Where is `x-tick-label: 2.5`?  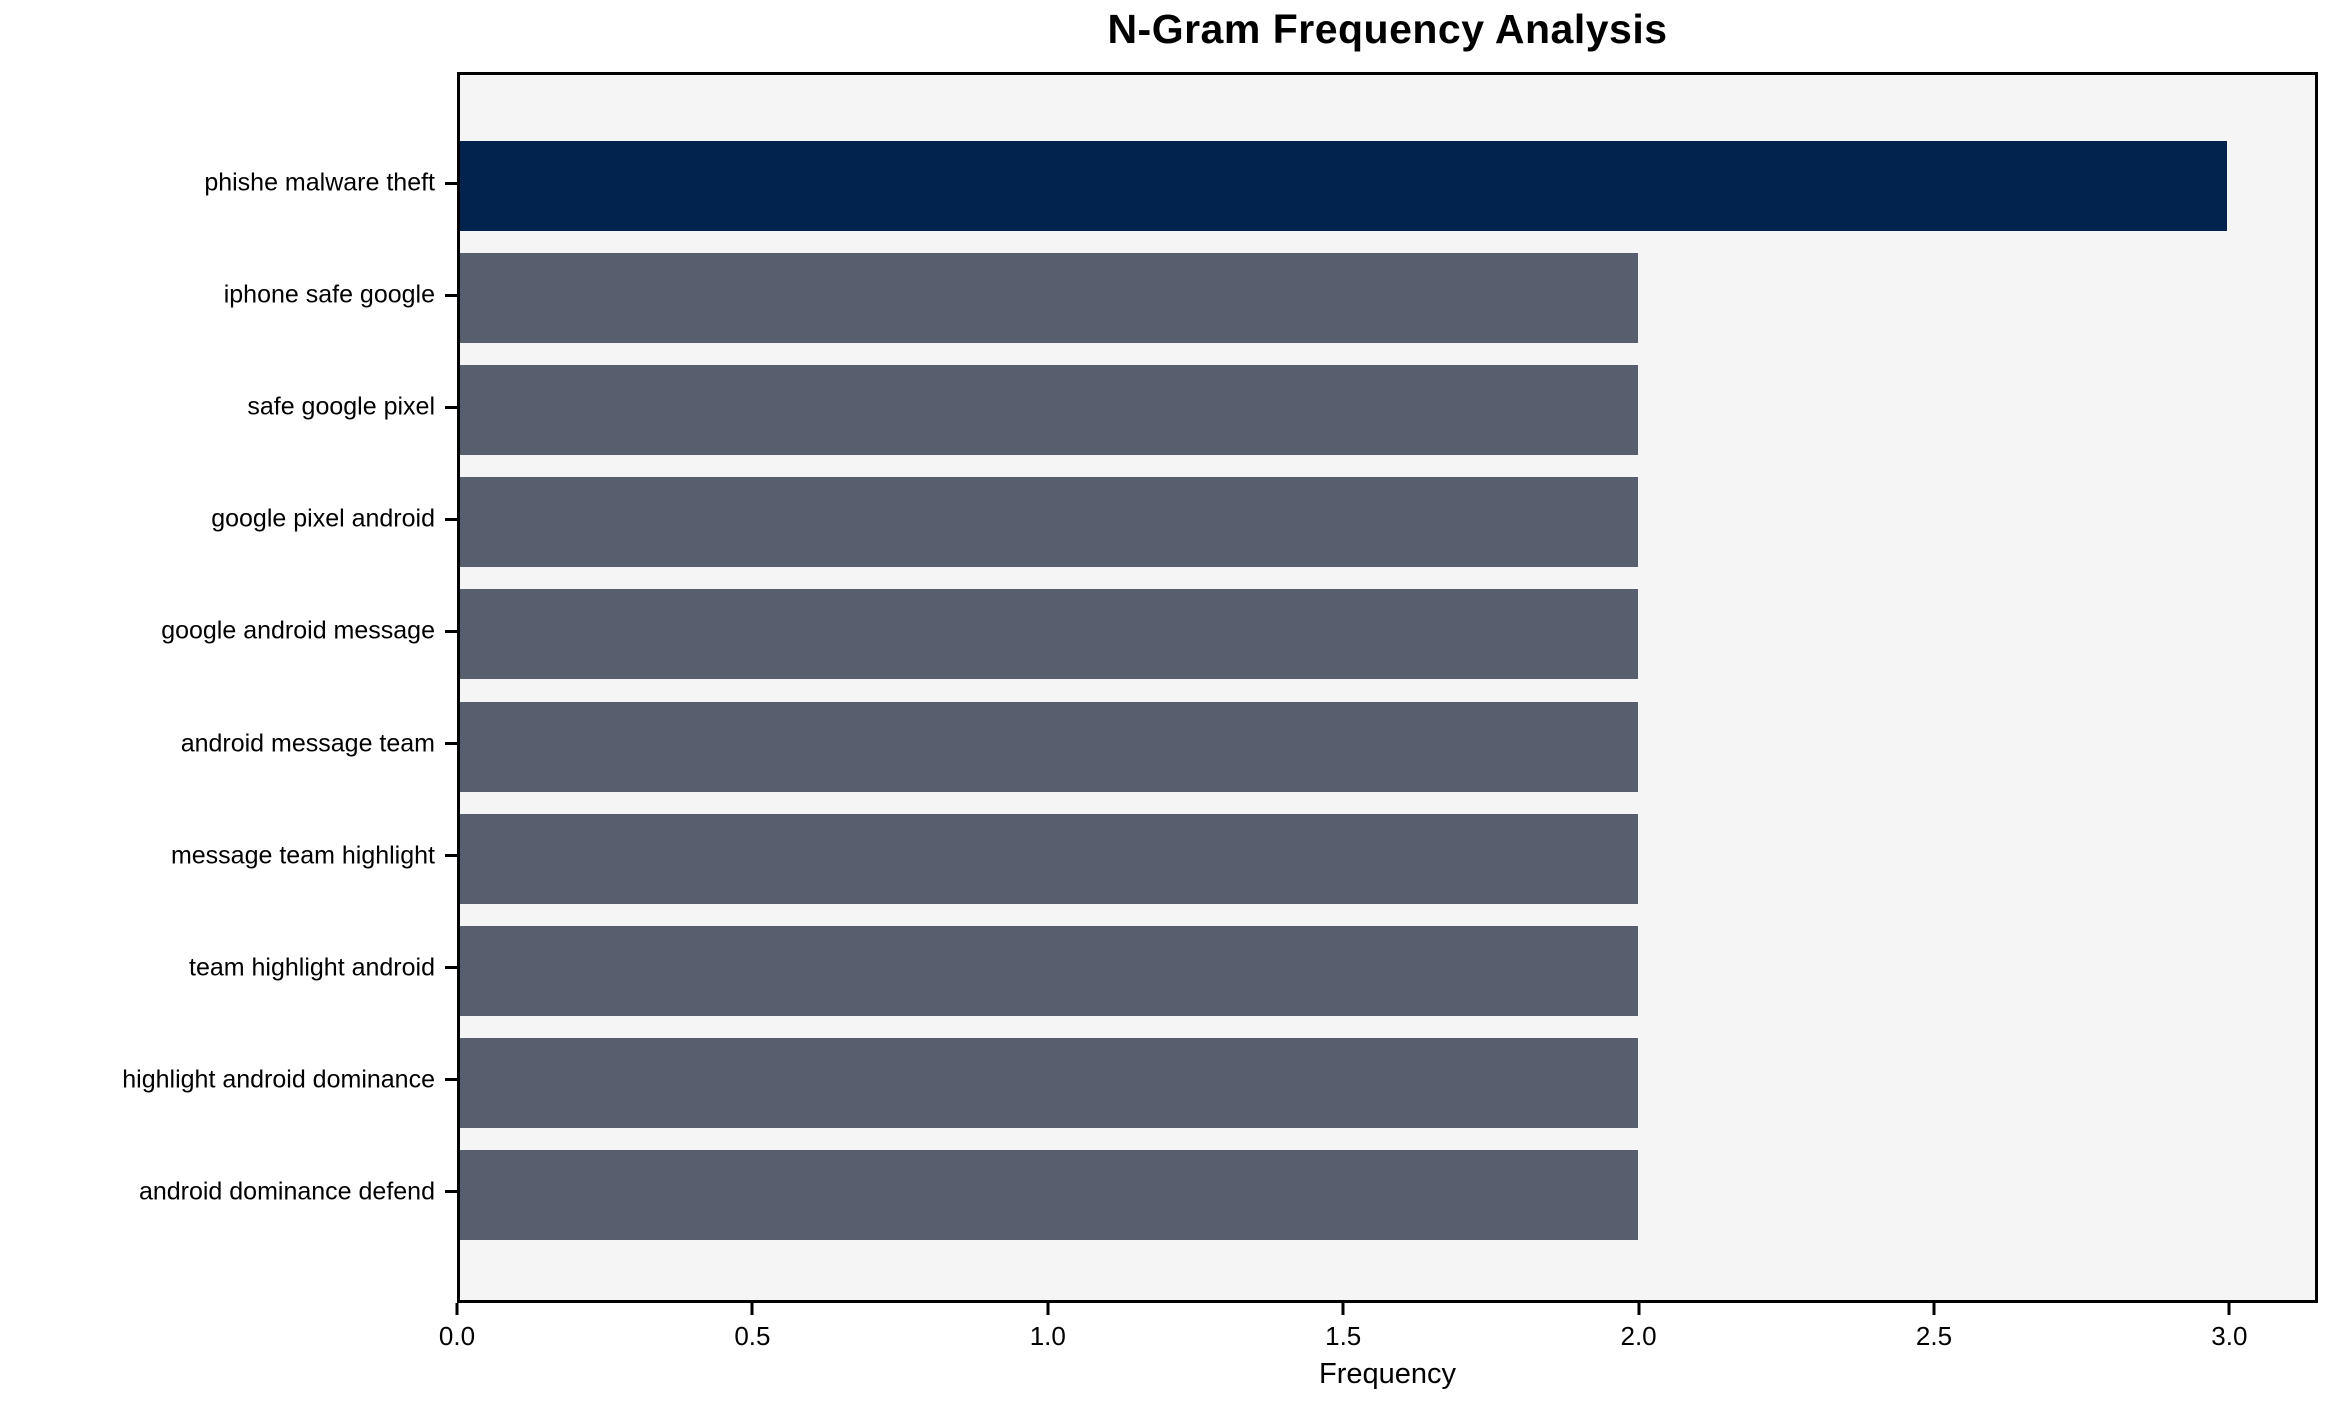
x-tick-label: 2.5 is located at coordinates (1934, 1336).